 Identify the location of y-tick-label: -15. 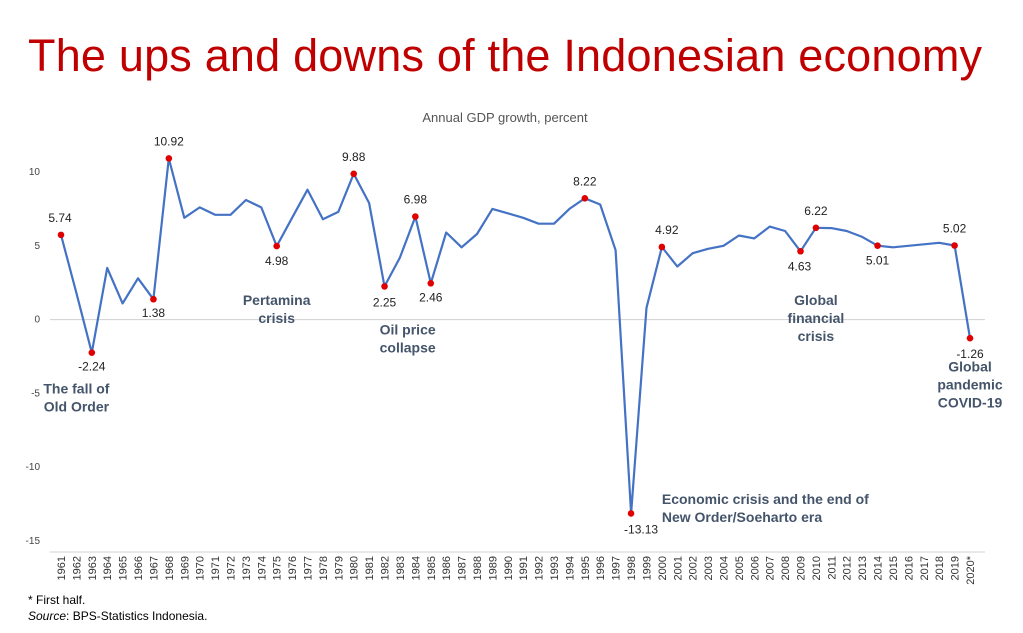
(33, 541).